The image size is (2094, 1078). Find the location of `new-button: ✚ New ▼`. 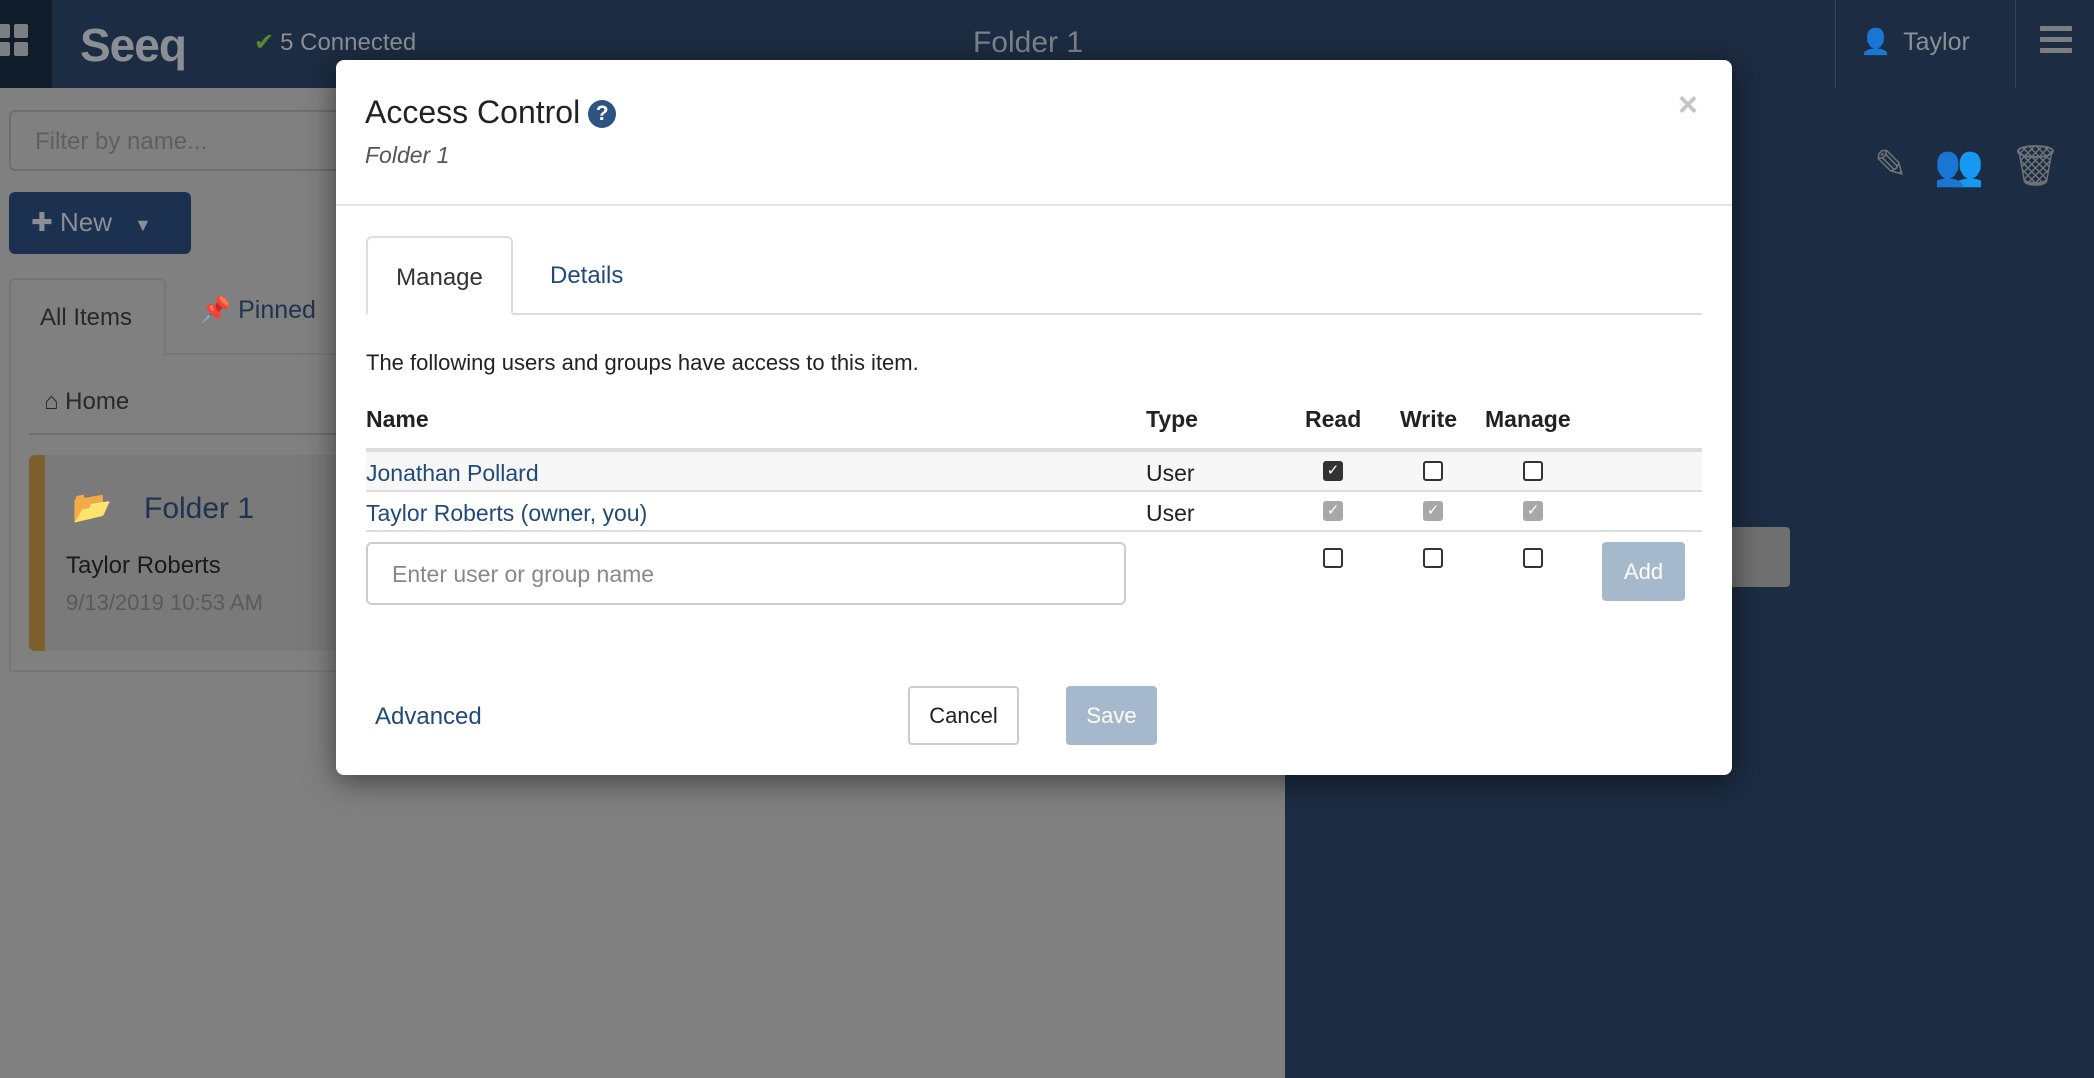

new-button: ✚ New ▼ is located at coordinates (100, 223).